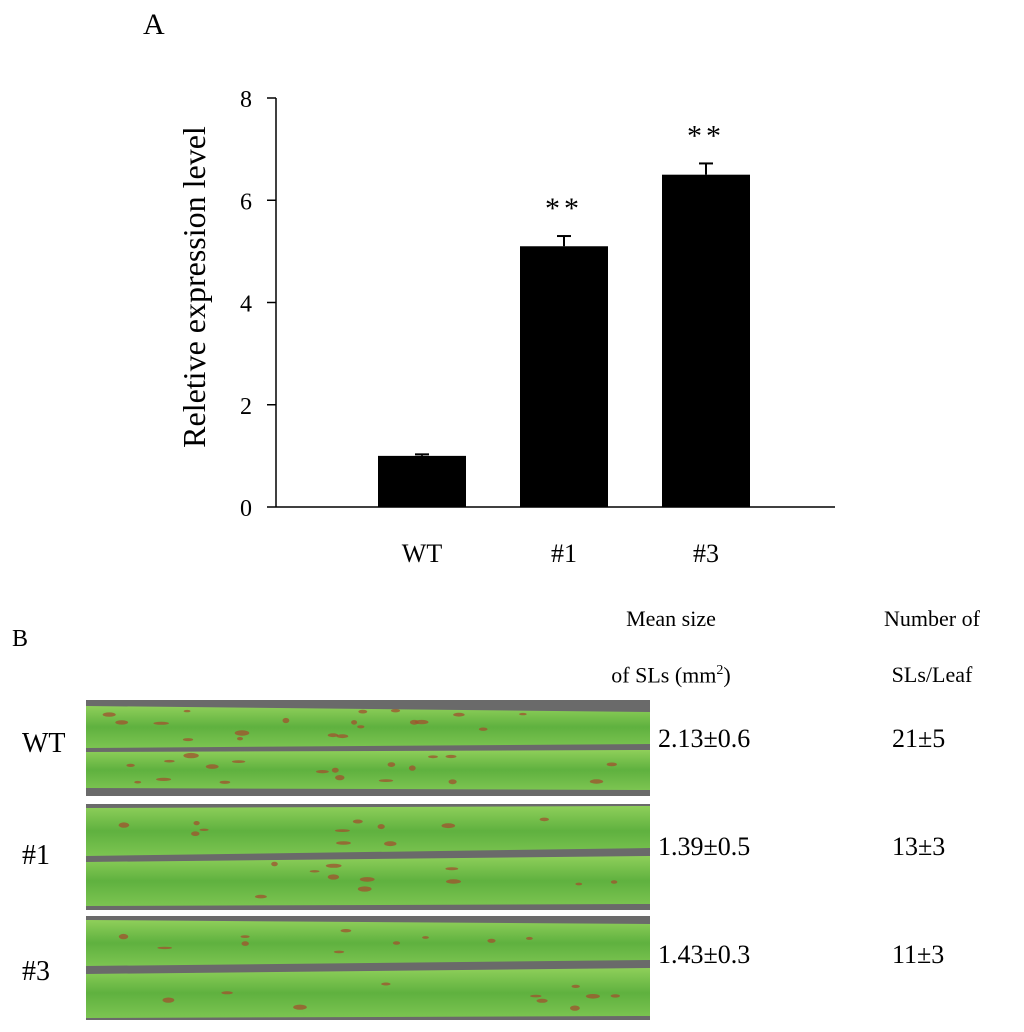  I want to click on x-tick-label: #1, so click(564, 553).